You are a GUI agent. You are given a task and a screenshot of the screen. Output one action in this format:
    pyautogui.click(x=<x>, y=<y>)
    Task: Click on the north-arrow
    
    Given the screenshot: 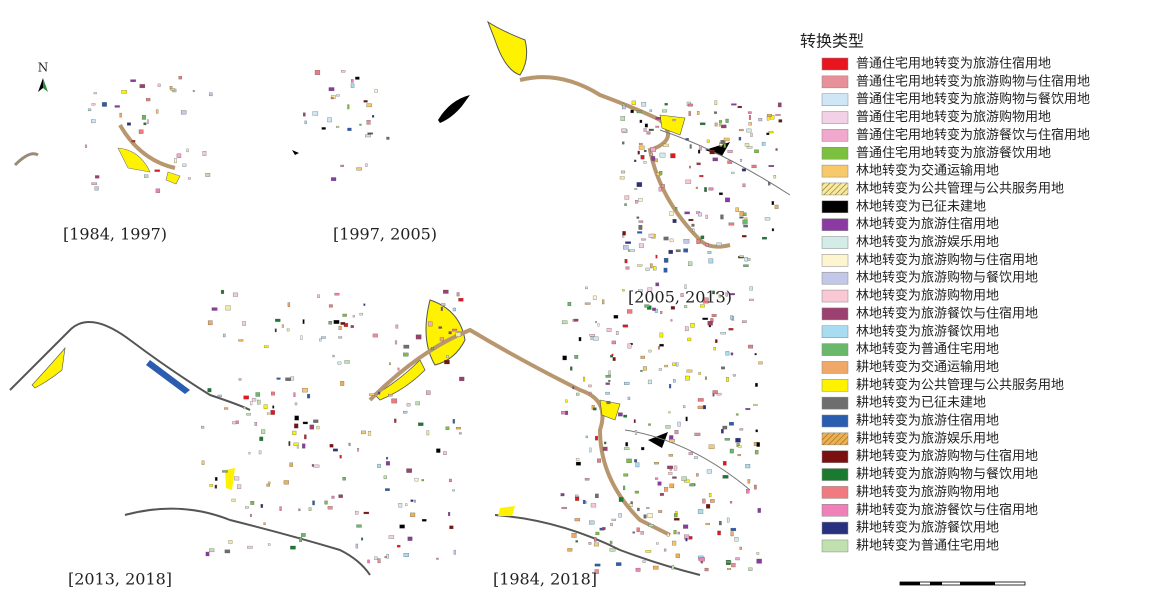 What is the action you would take?
    pyautogui.click(x=40, y=85)
    